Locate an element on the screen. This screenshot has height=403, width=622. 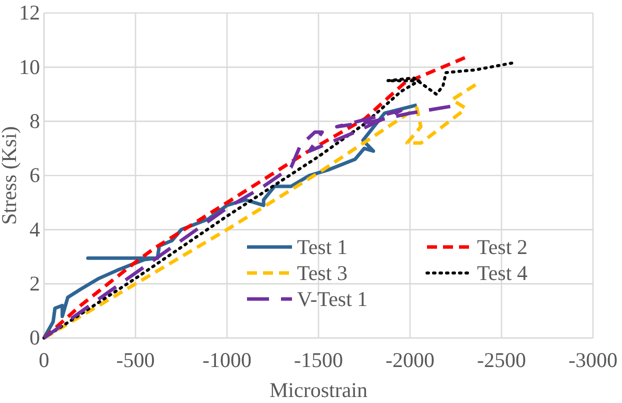
y-tick-label: 4 is located at coordinates (35, 229).